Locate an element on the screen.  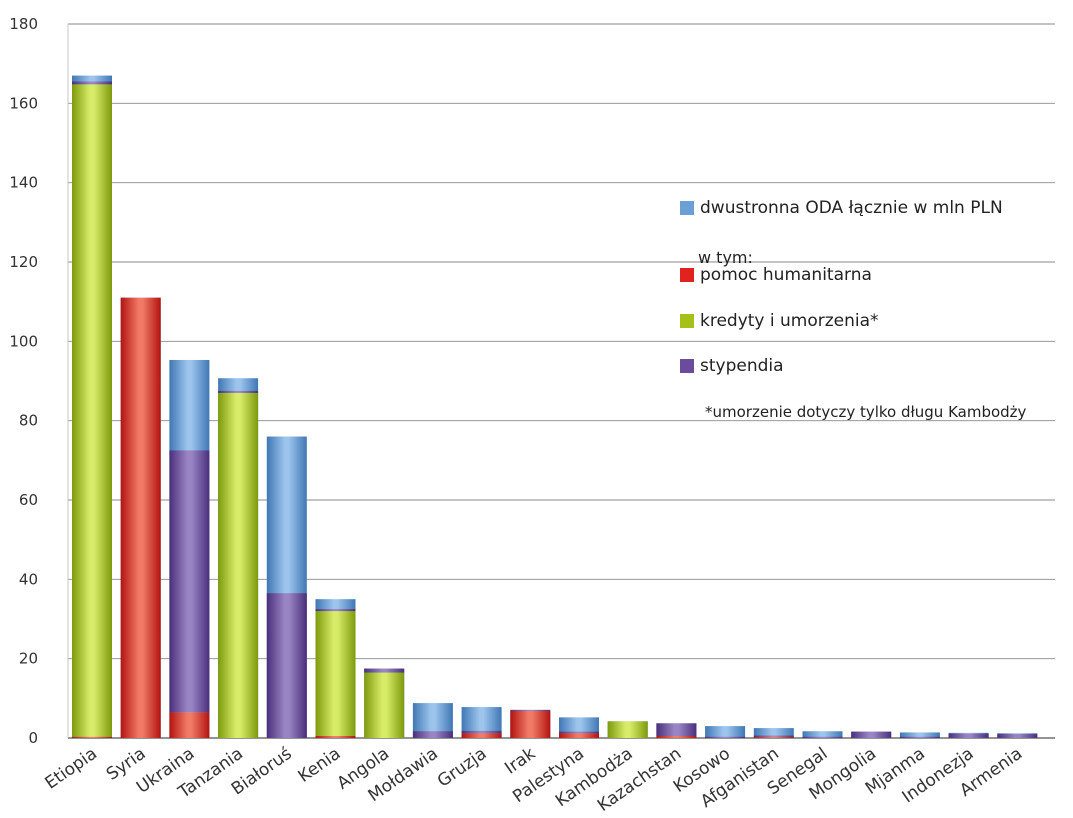
bar-pomoc-humanitarna-Etiopia is located at coordinates (92, 737).